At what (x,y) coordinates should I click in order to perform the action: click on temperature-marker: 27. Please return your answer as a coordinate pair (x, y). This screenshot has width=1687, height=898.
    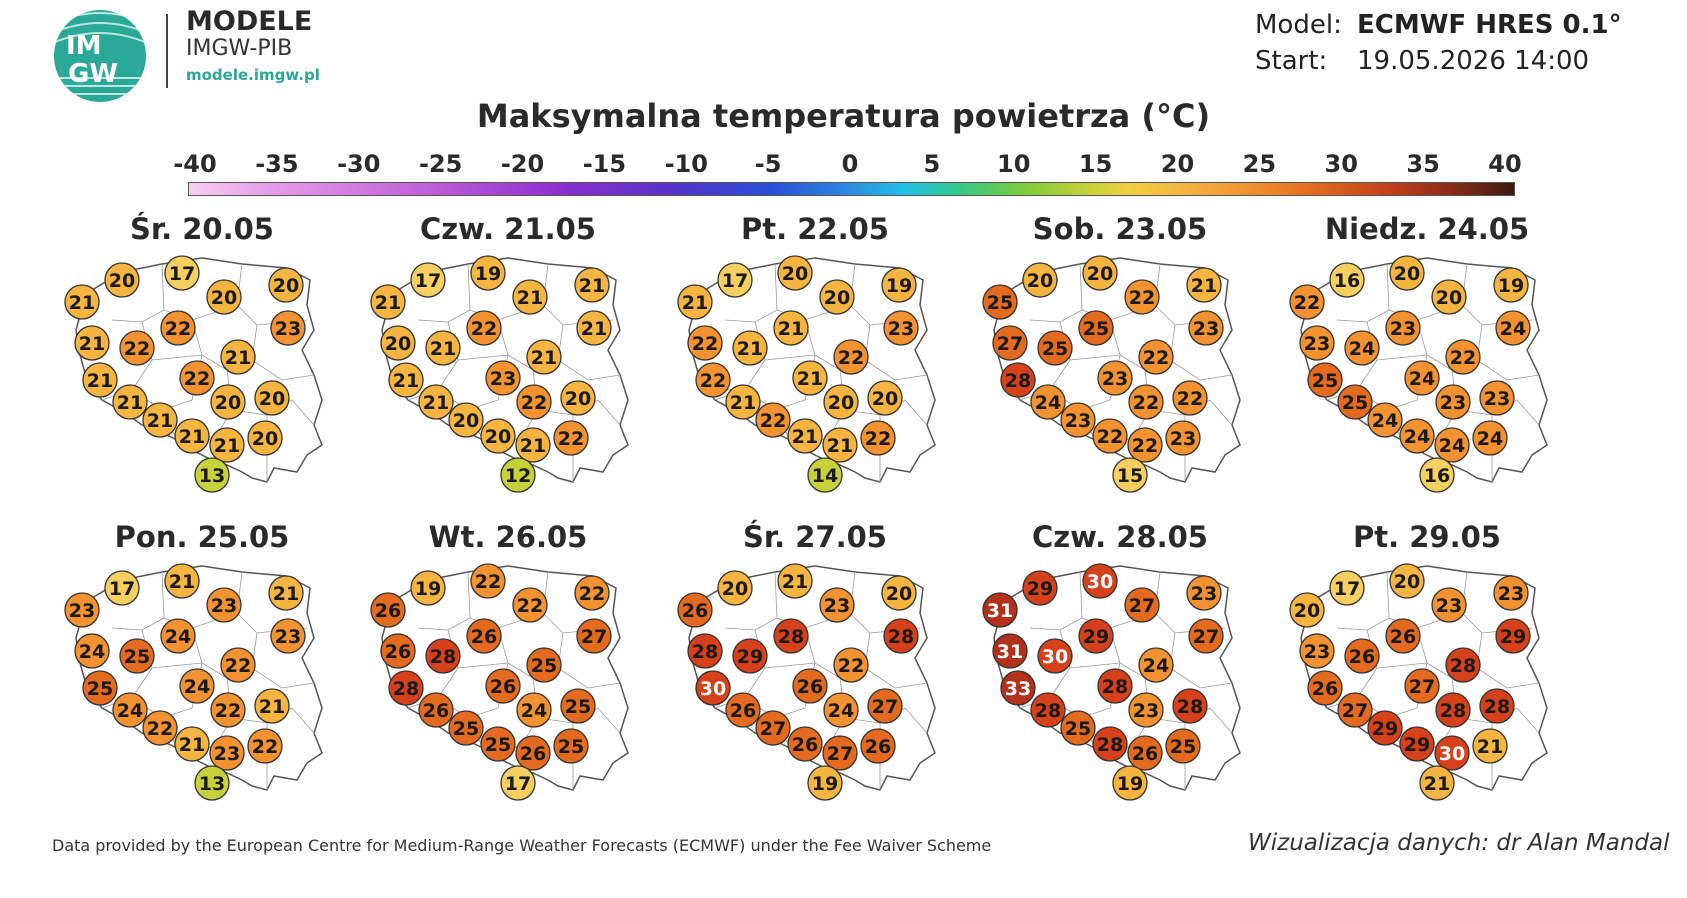
    Looking at the image, I should click on (594, 636).